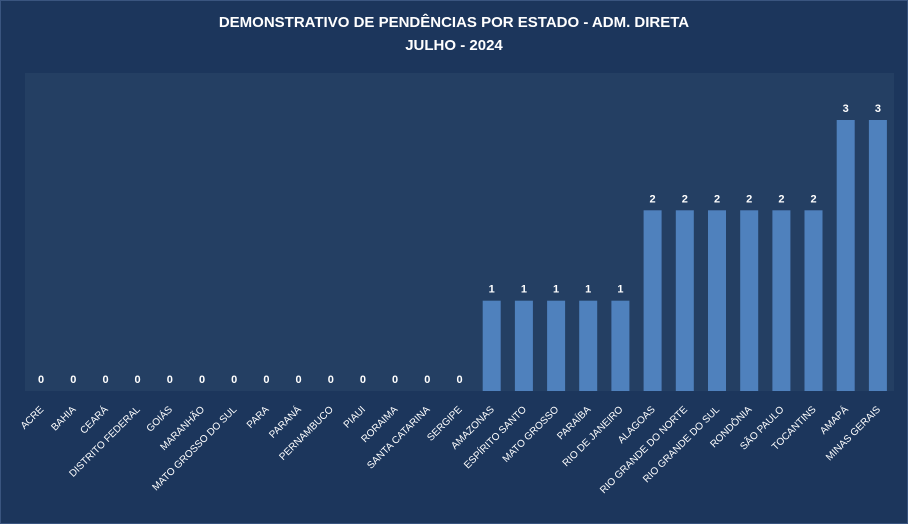 Image resolution: width=908 pixels, height=524 pixels. What do you see at coordinates (63, 418) in the screenshot?
I see `category-label: BAHIA` at bounding box center [63, 418].